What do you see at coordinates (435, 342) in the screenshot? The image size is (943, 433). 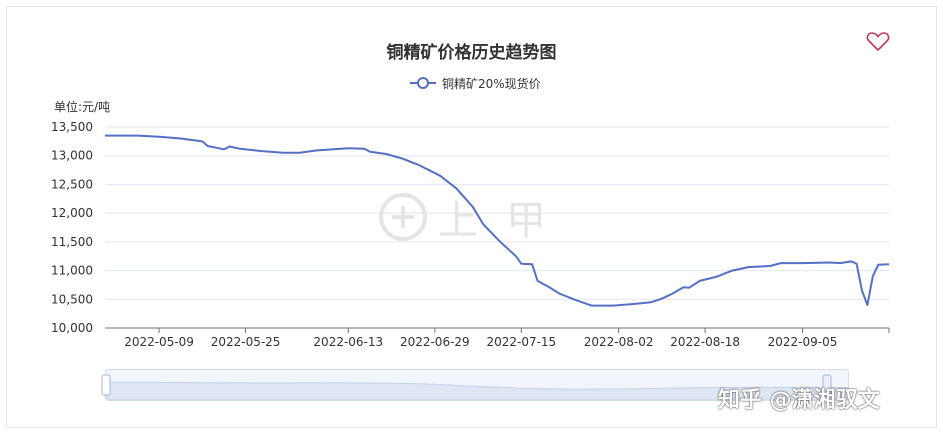 I see `x-tick-label: 2022-06-29` at bounding box center [435, 342].